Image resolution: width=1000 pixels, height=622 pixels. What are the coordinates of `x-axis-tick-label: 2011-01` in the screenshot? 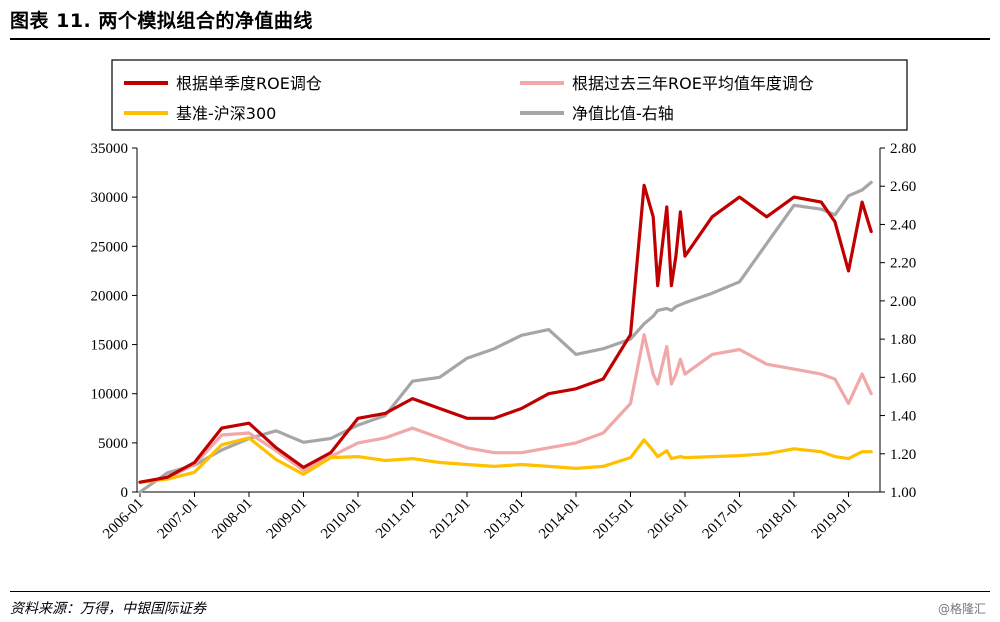 It's located at (396, 519).